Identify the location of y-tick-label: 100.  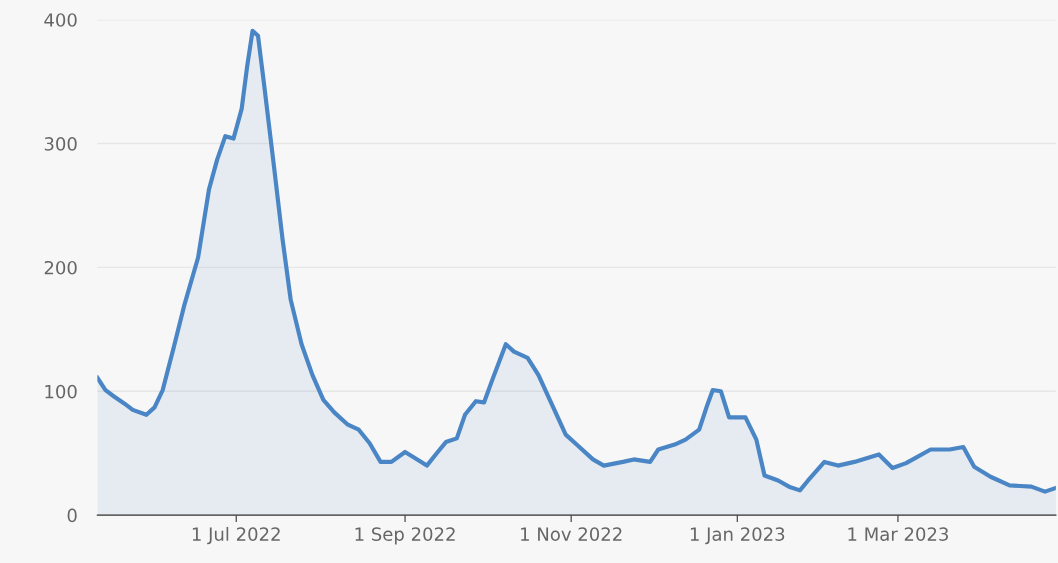
(61, 391).